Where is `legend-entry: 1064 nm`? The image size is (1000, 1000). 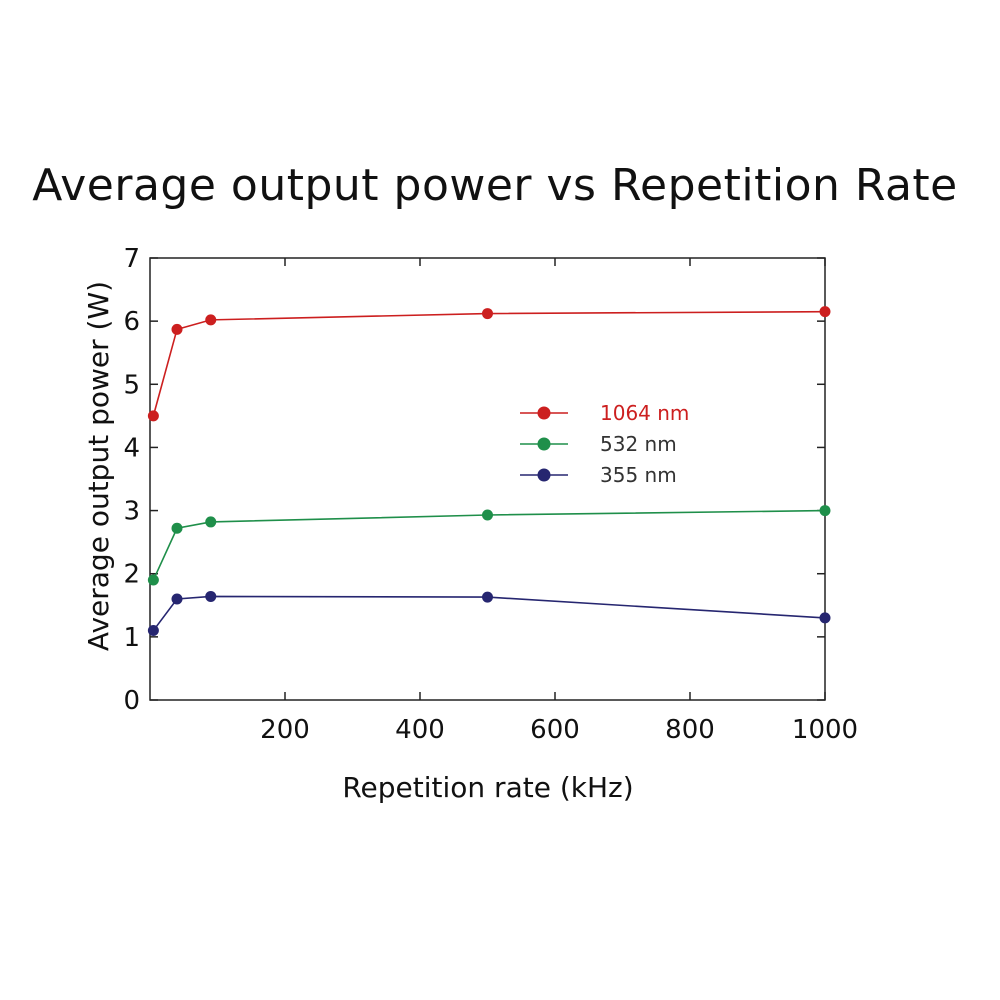
legend-entry: 1064 nm is located at coordinates (604, 413).